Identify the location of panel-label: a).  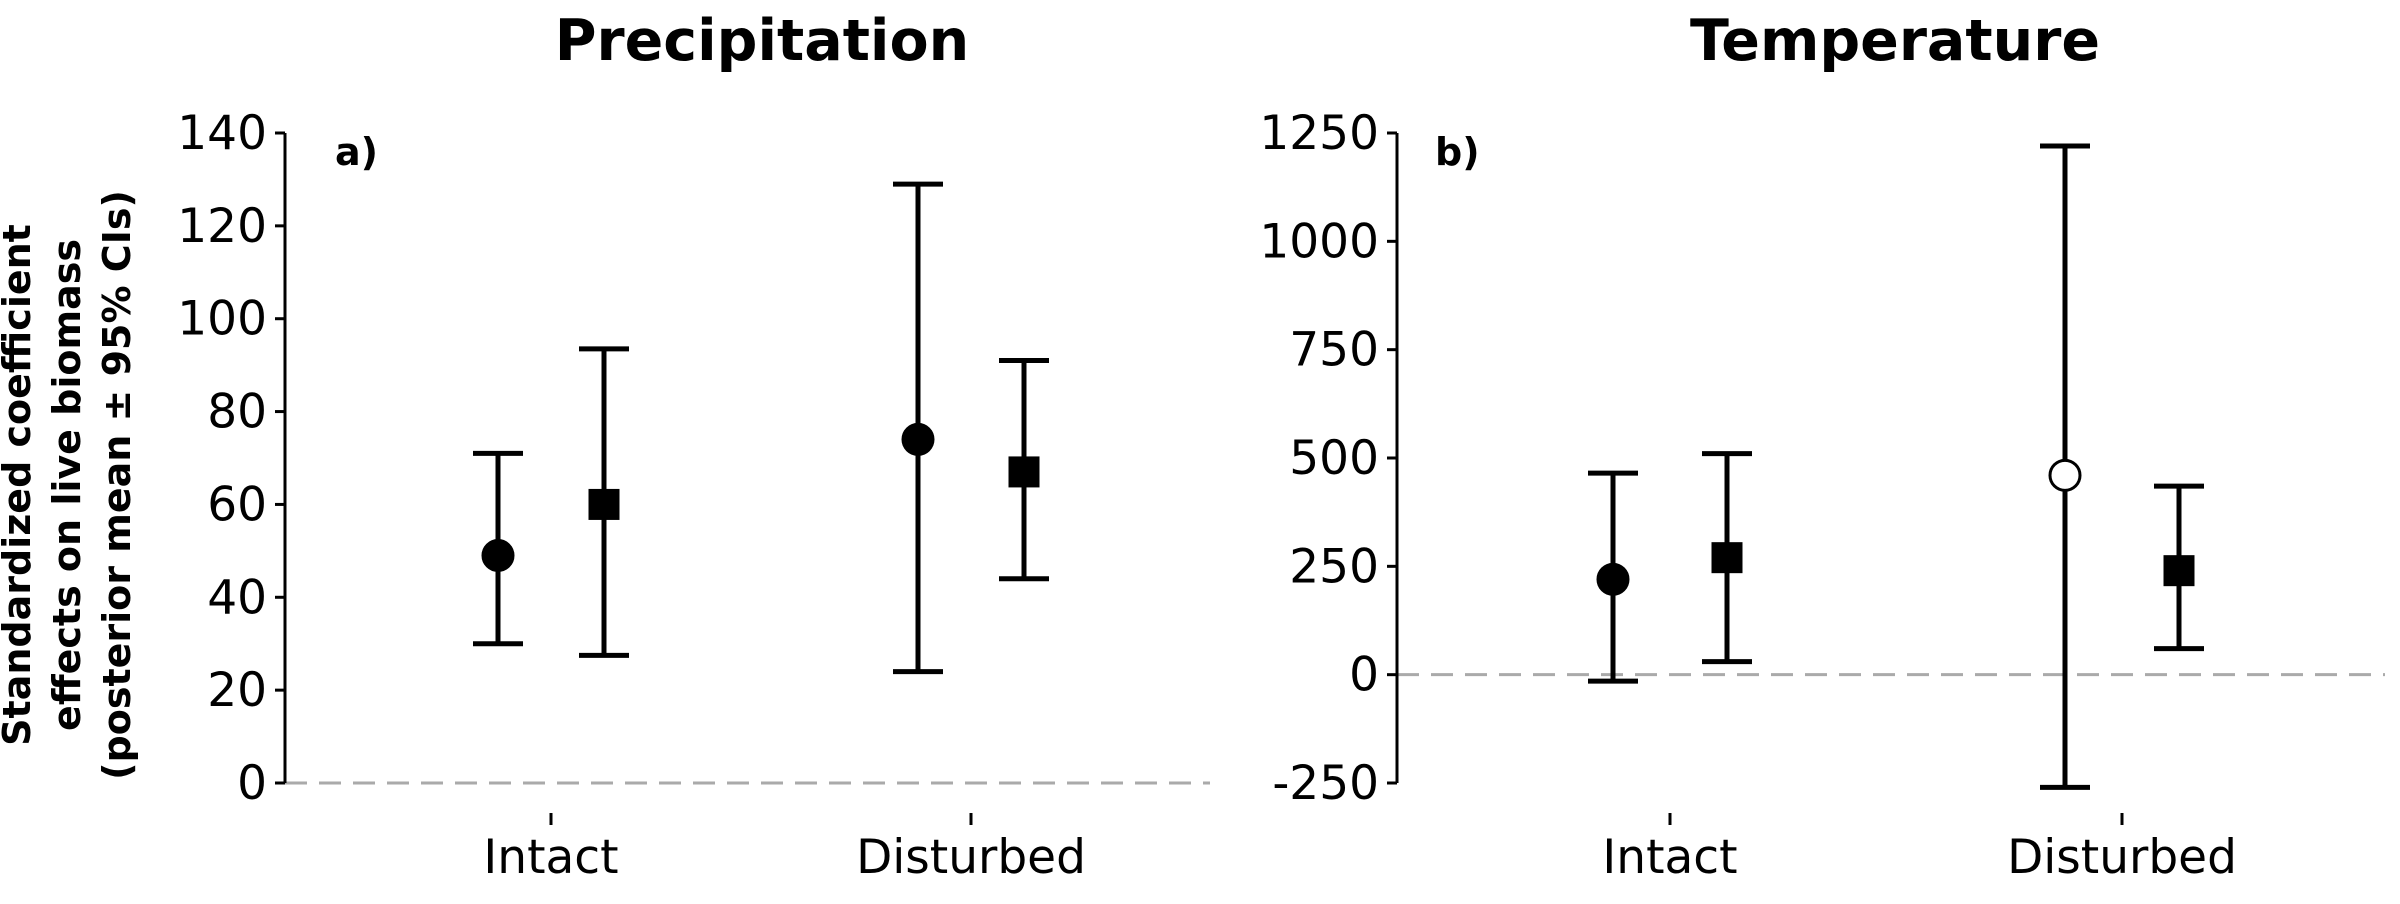
(356, 152).